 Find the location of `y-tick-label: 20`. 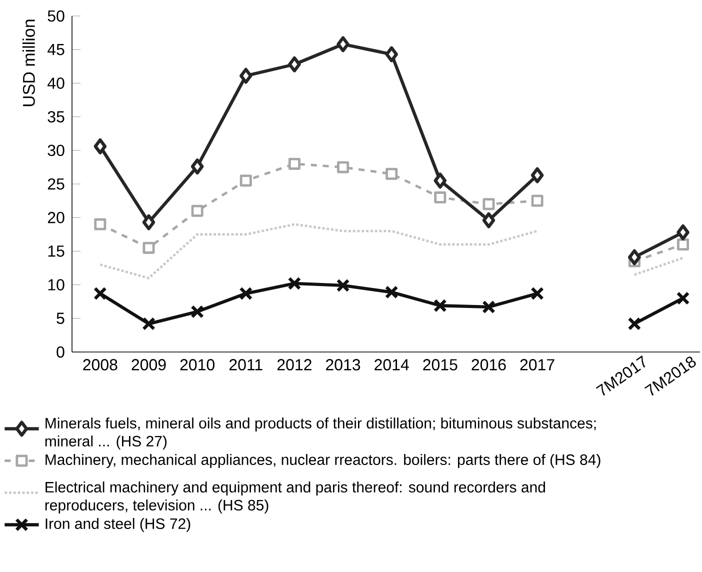

y-tick-label: 20 is located at coordinates (56, 218).